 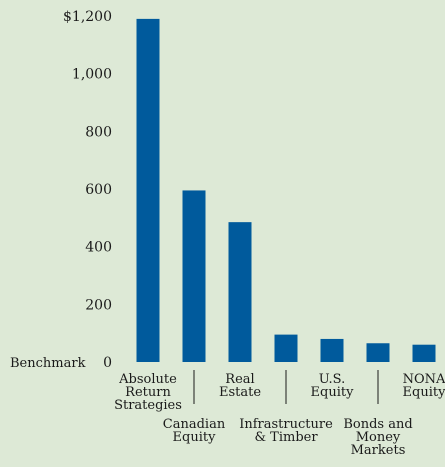 What do you see at coordinates (286, 437) in the screenshot?
I see `x-category-label: & Timber` at bounding box center [286, 437].